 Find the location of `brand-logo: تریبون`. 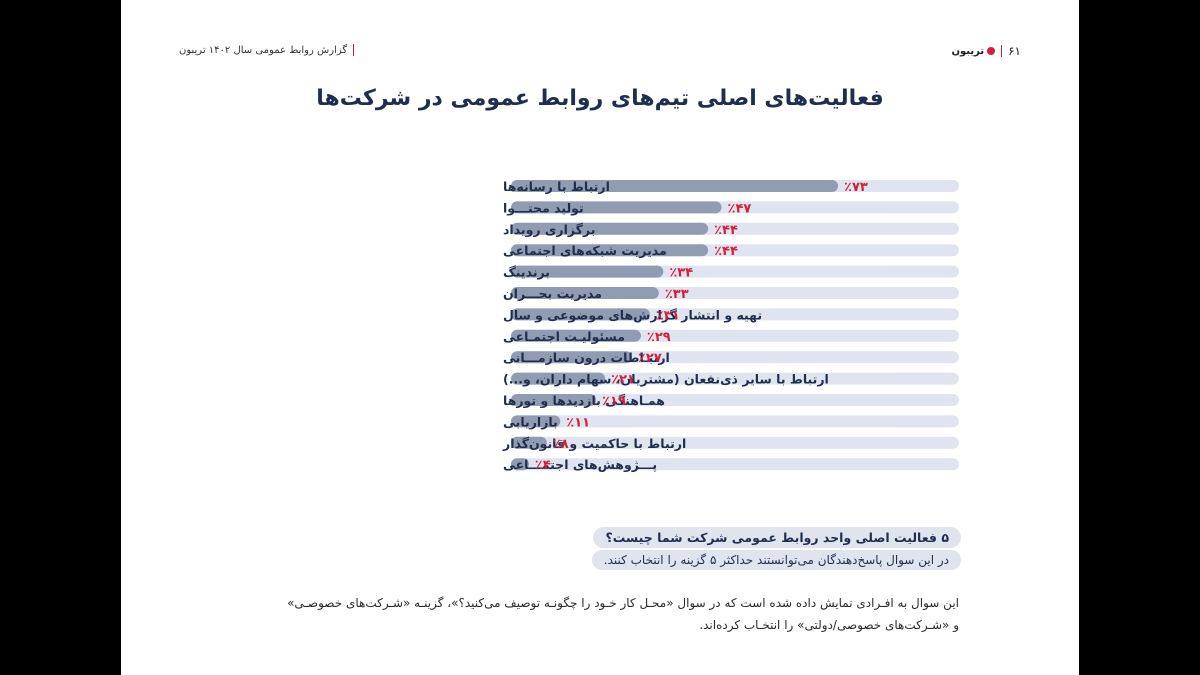

brand-logo: تریبون is located at coordinates (973, 51).